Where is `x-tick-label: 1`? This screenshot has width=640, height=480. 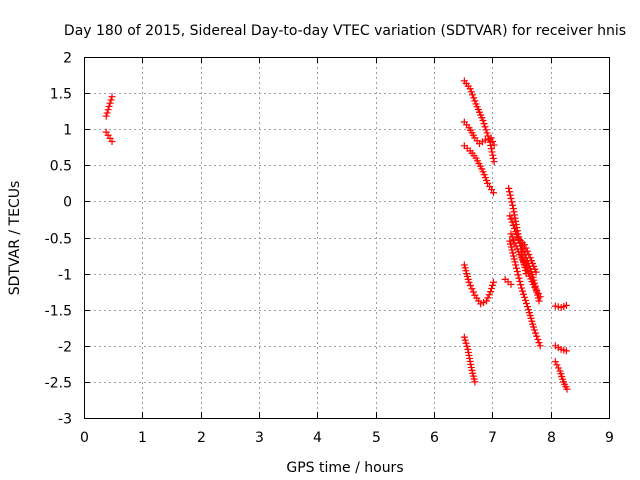
x-tick-label: 1 is located at coordinates (142, 438).